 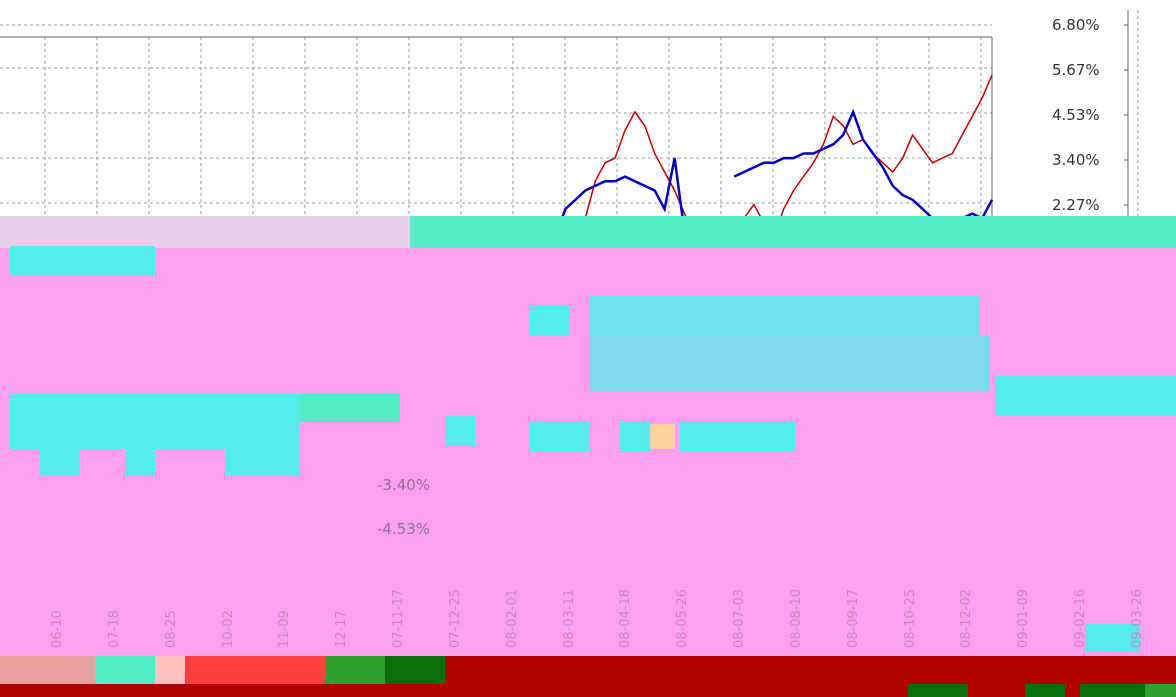 I want to click on date-tick-label: 08-04-18, so click(x=626, y=618).